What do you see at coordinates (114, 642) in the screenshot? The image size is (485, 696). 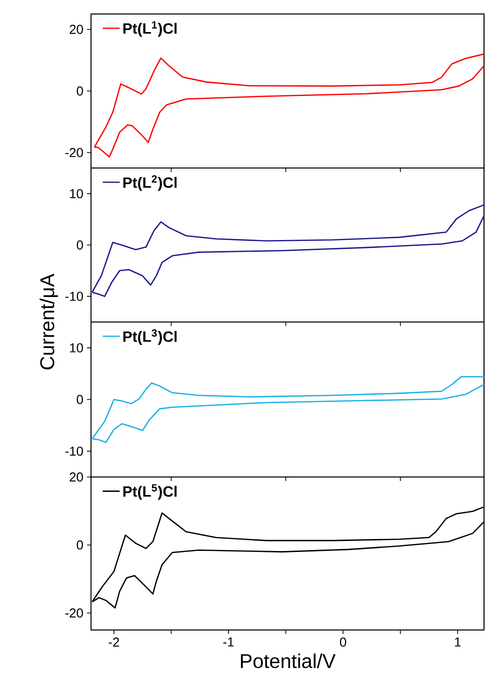 I see `x-tick-label: -2` at bounding box center [114, 642].